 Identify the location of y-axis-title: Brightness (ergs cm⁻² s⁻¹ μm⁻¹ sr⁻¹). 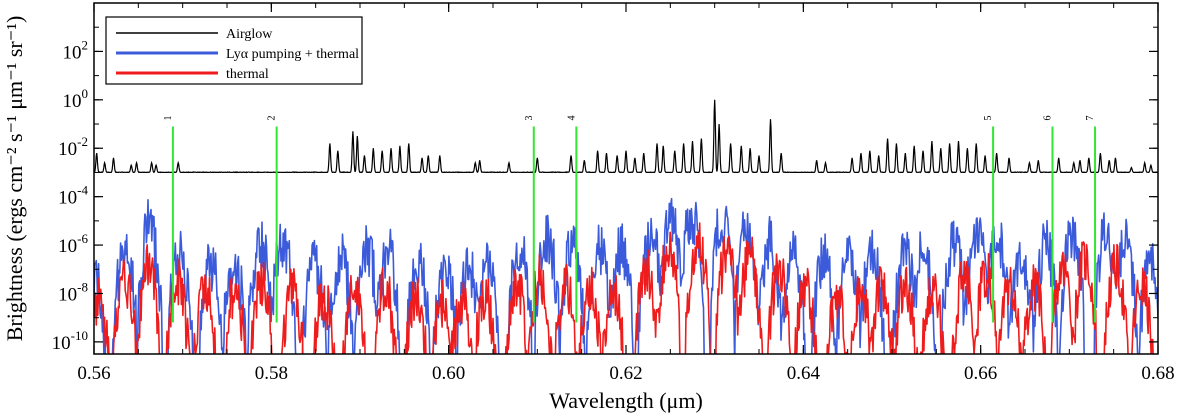
(14, 179).